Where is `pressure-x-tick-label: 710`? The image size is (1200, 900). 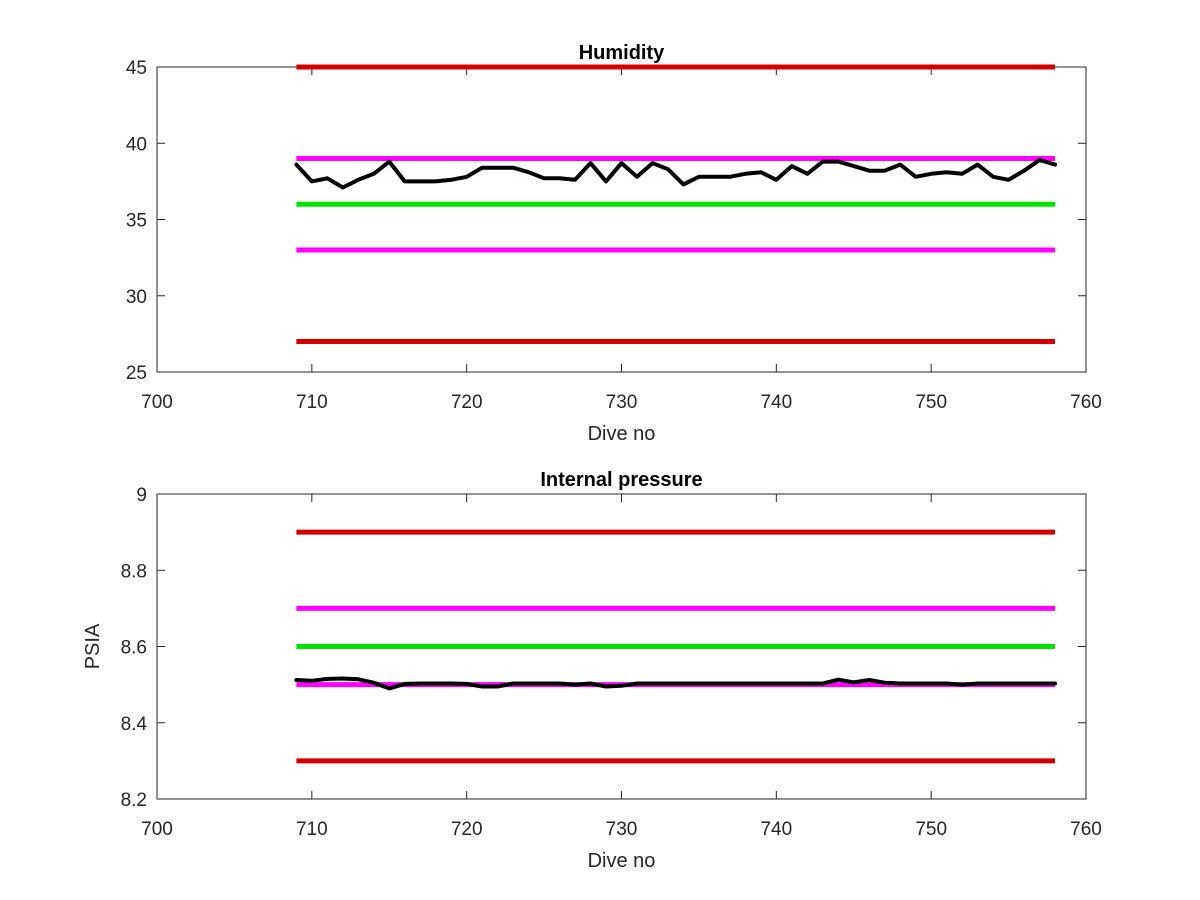 pressure-x-tick-label: 710 is located at coordinates (312, 829).